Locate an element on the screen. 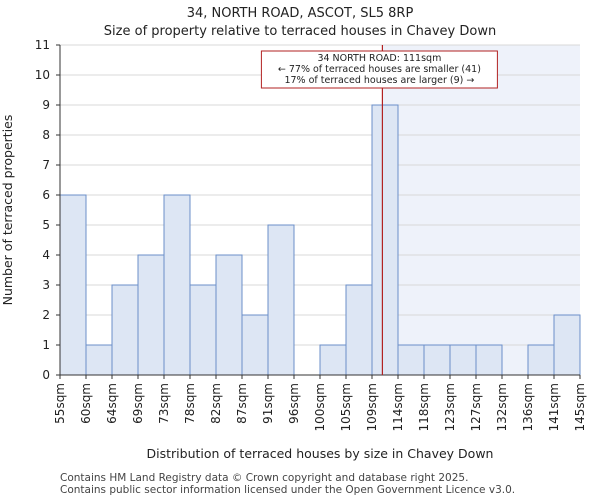 The height and width of the screenshot is (500, 600). x-tick-label: 114sqm is located at coordinates (398, 407).